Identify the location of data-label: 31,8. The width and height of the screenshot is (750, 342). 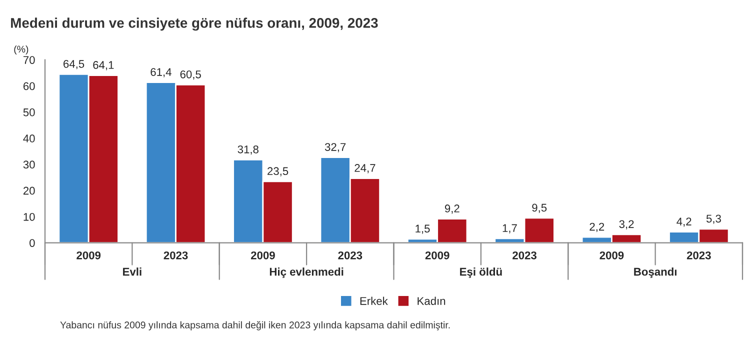
(248, 150).